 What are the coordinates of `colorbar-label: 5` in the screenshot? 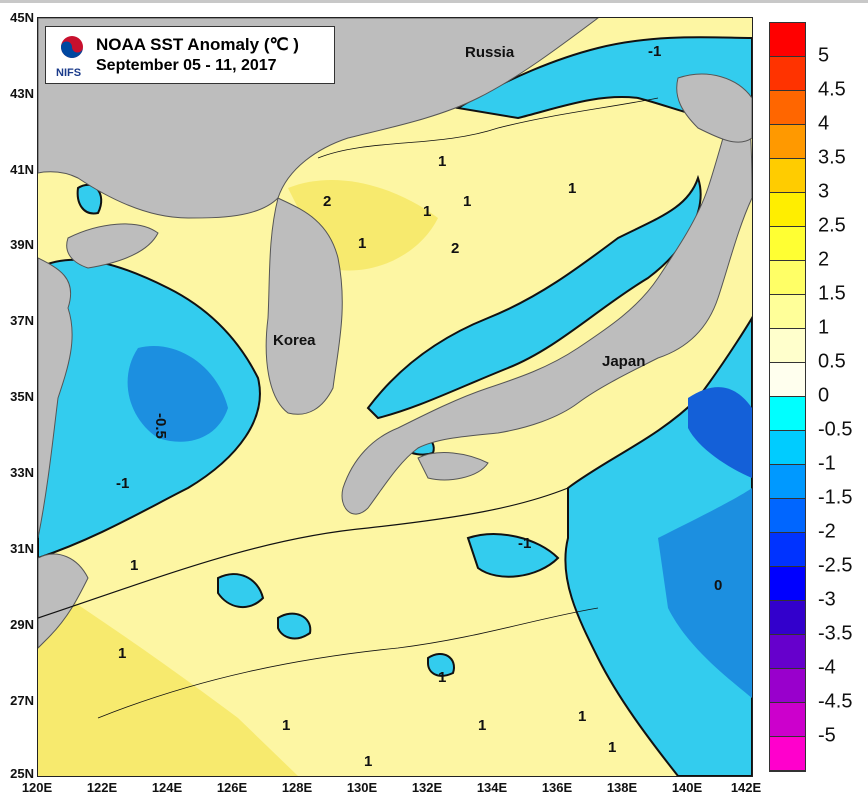 It's located at (824, 55).